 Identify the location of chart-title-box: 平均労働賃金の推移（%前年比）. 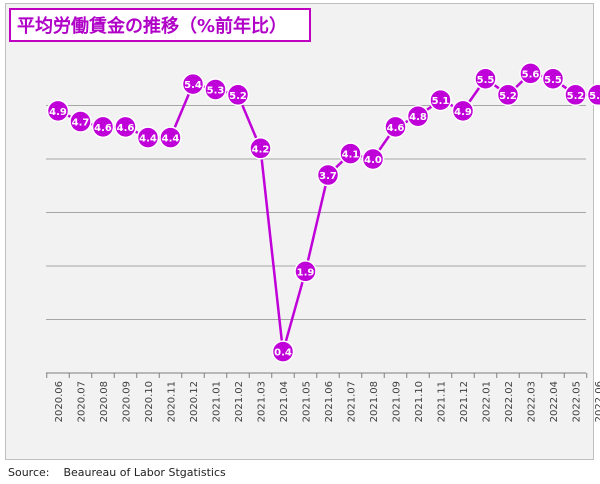
(160, 25).